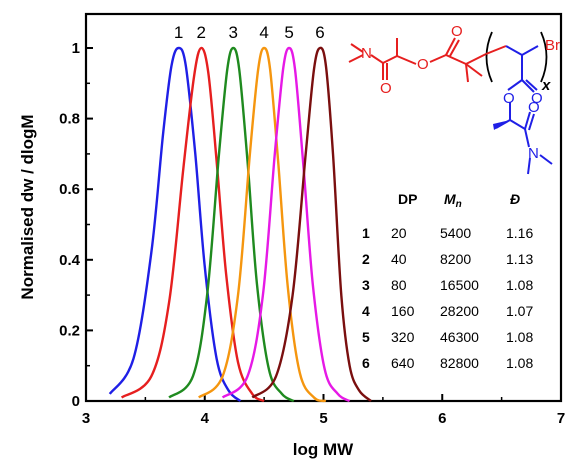  I want to click on table-cell-dp: 320, so click(403, 337).